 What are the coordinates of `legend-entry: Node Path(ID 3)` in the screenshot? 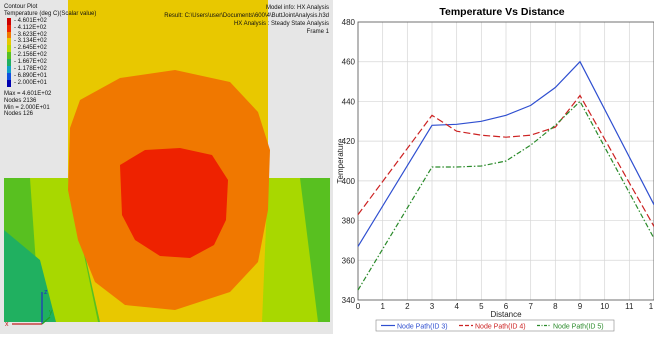 It's located at (422, 327).